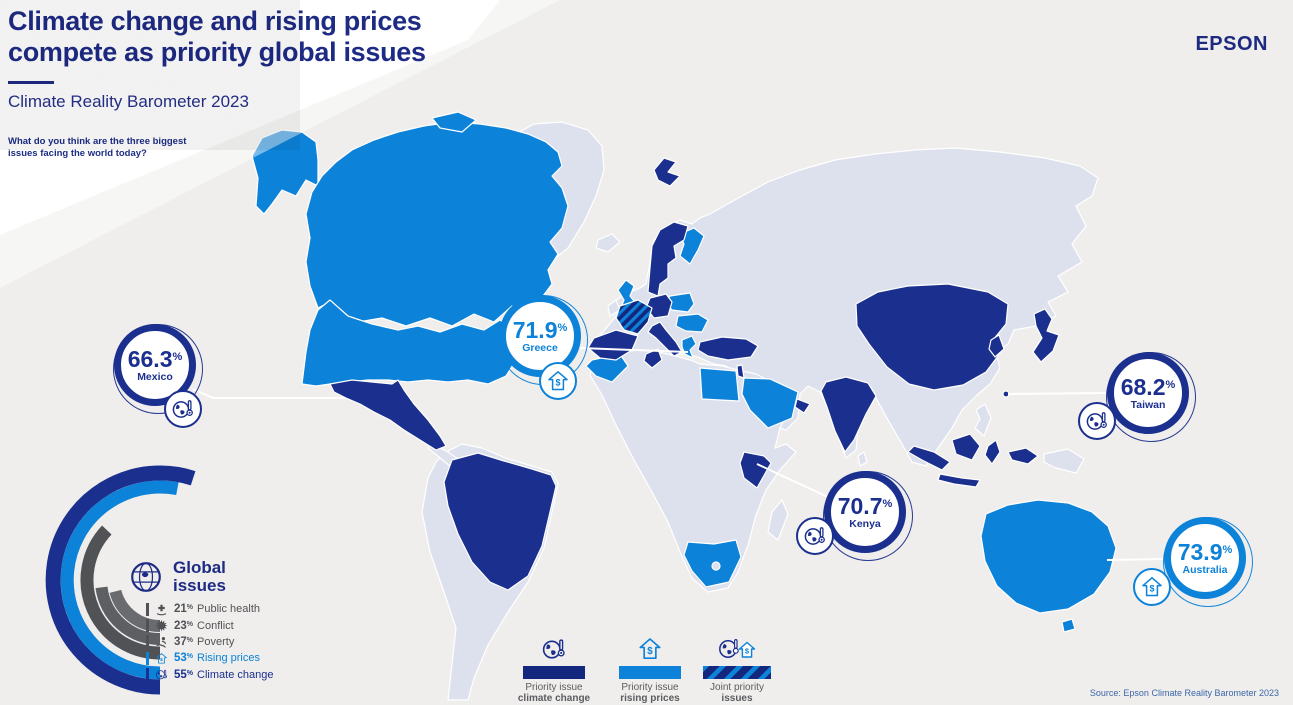 The height and width of the screenshot is (705, 1293). What do you see at coordinates (665, 339) in the screenshot?
I see `country-italy` at bounding box center [665, 339].